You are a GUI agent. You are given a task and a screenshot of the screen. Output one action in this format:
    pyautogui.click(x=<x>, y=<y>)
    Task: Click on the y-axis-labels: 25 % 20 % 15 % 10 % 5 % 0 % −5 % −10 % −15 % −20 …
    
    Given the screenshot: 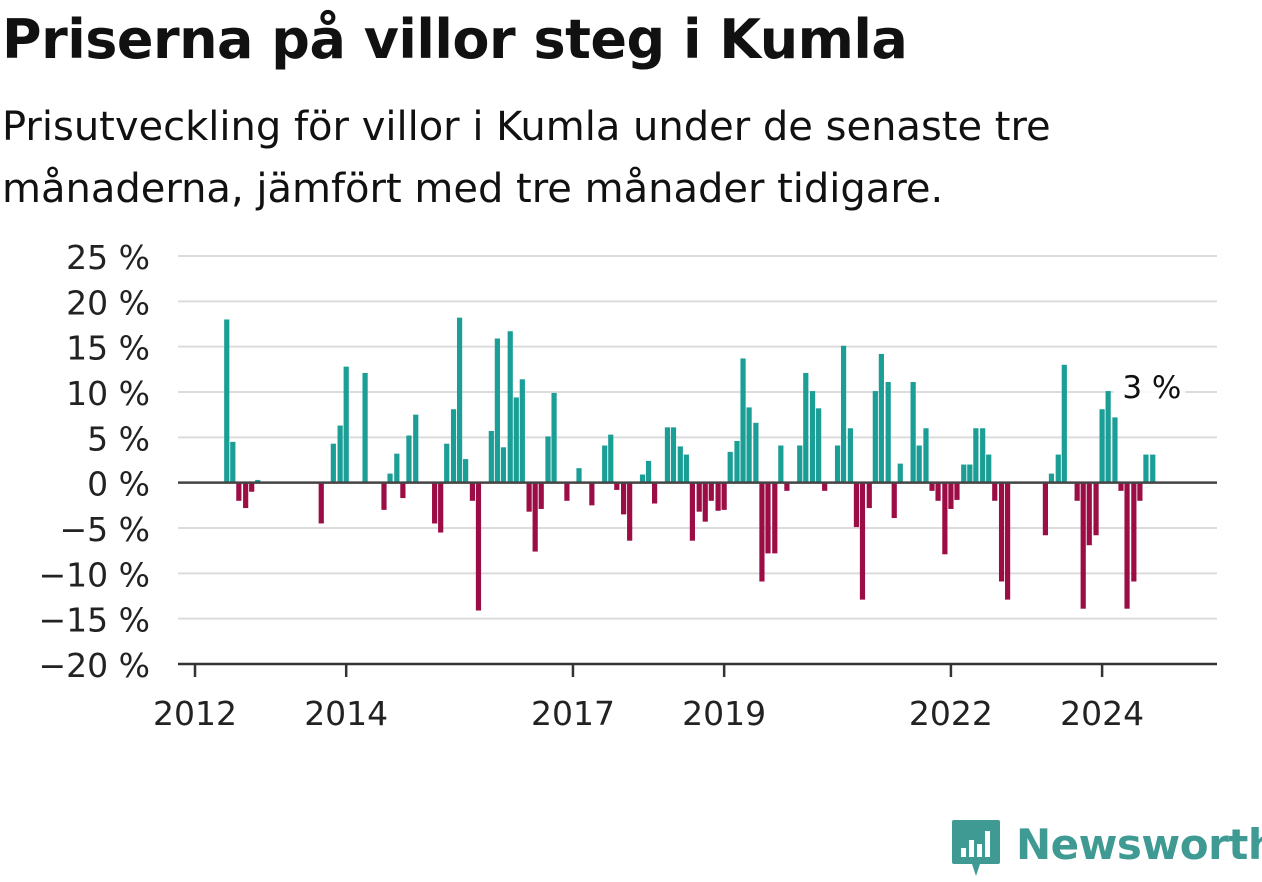 What is the action you would take?
    pyautogui.click(x=95, y=461)
    